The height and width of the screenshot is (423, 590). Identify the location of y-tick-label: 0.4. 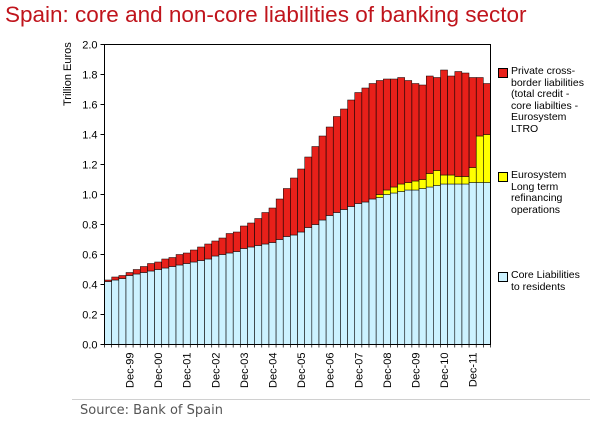
(89, 286).